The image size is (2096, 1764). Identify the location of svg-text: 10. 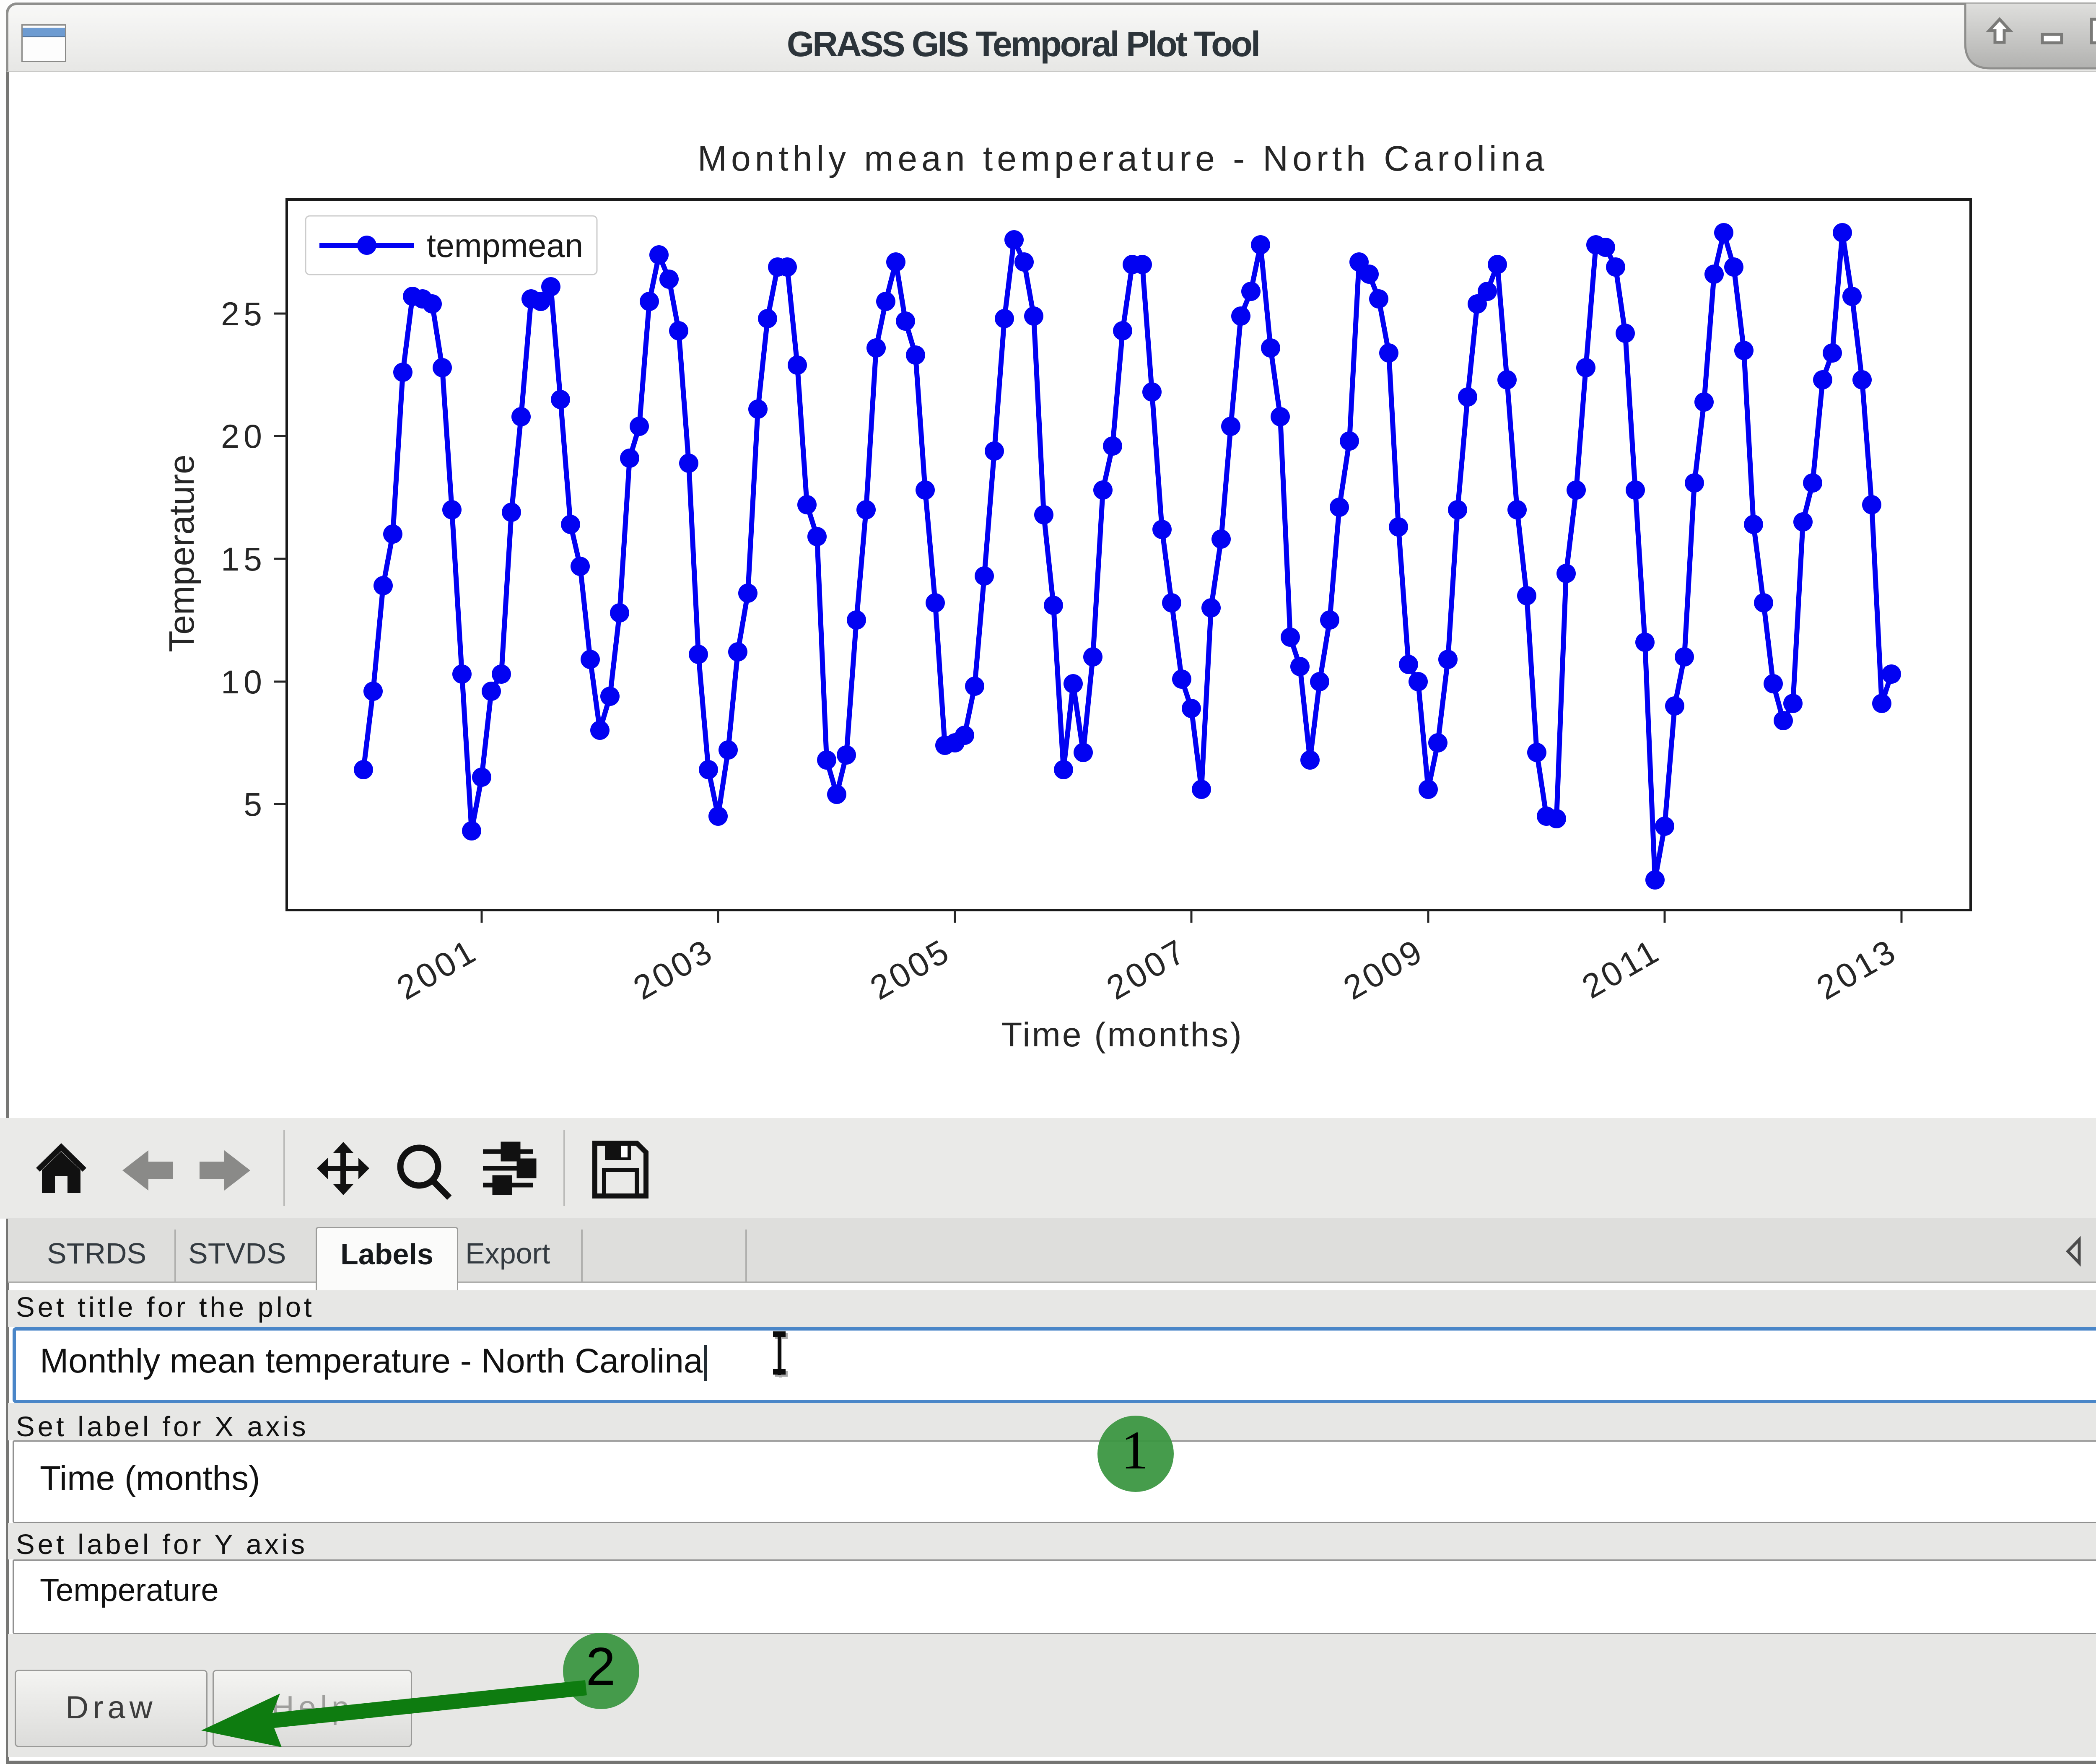
(244, 681).